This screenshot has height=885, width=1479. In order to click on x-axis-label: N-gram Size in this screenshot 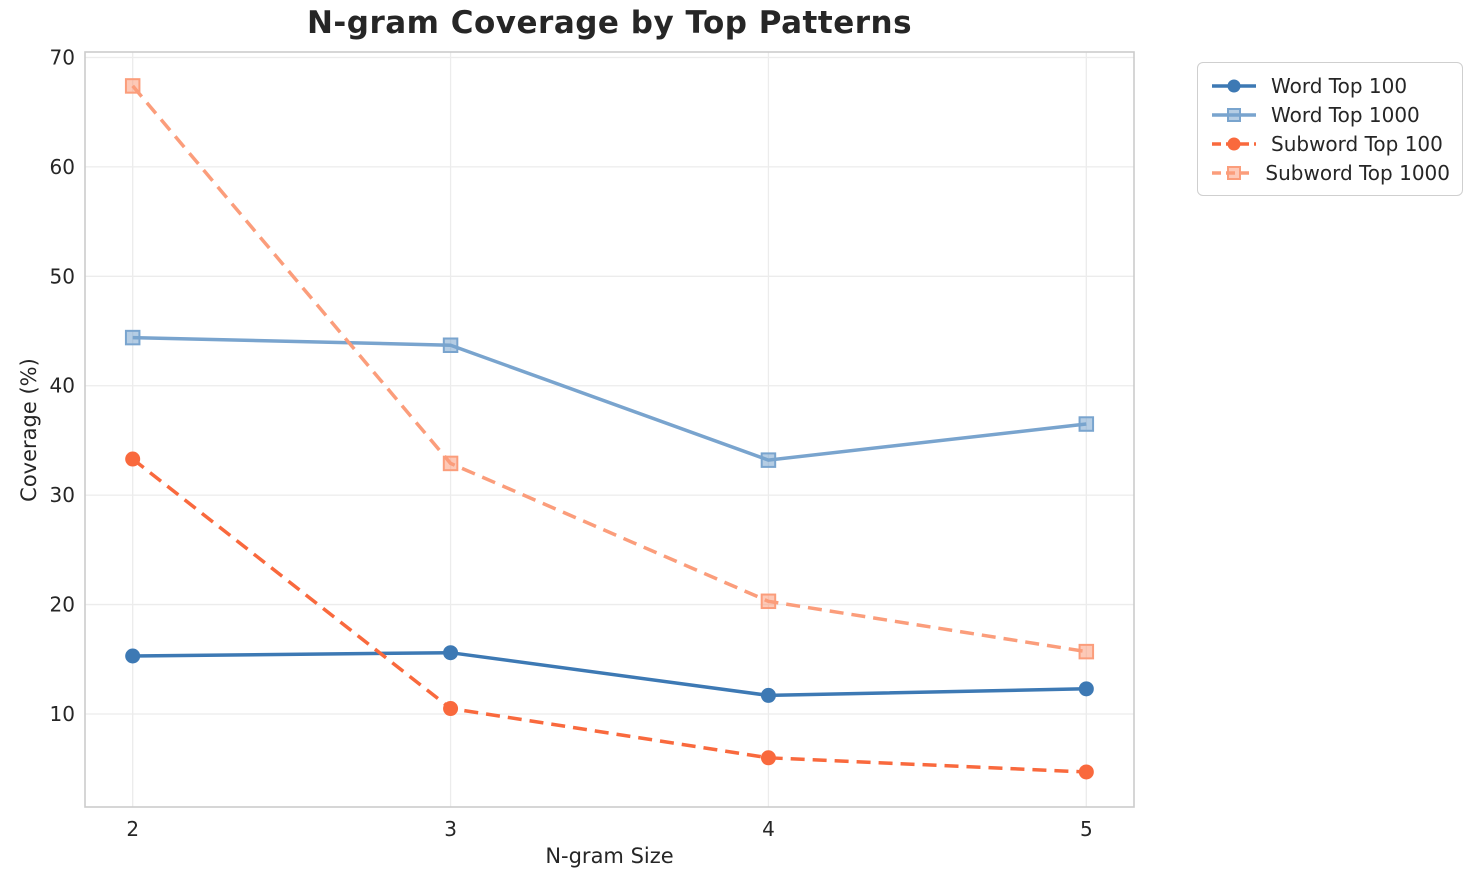, I will do `click(609, 856)`.